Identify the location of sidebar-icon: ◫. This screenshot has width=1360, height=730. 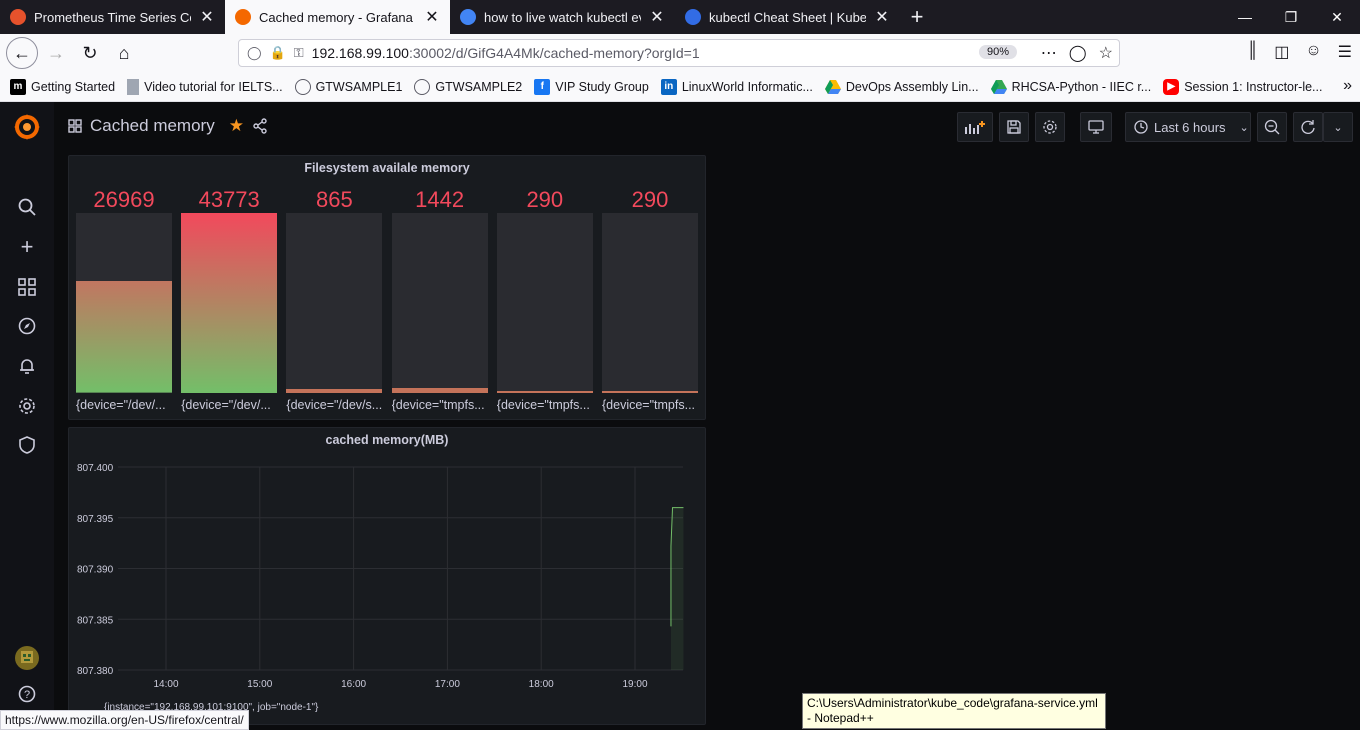
(1282, 52).